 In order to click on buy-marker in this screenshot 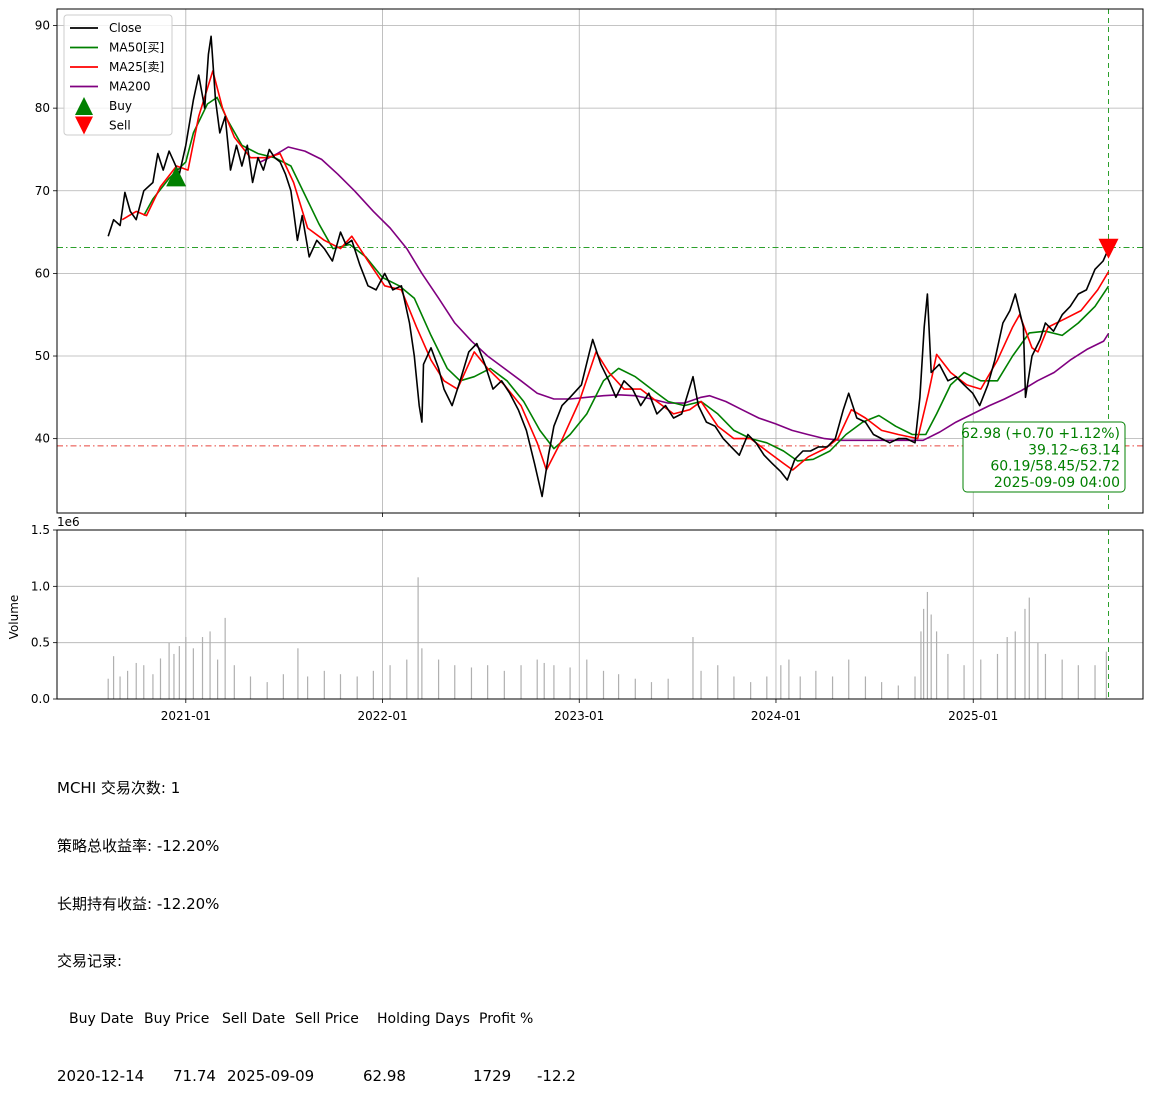, I will do `click(176, 176)`.